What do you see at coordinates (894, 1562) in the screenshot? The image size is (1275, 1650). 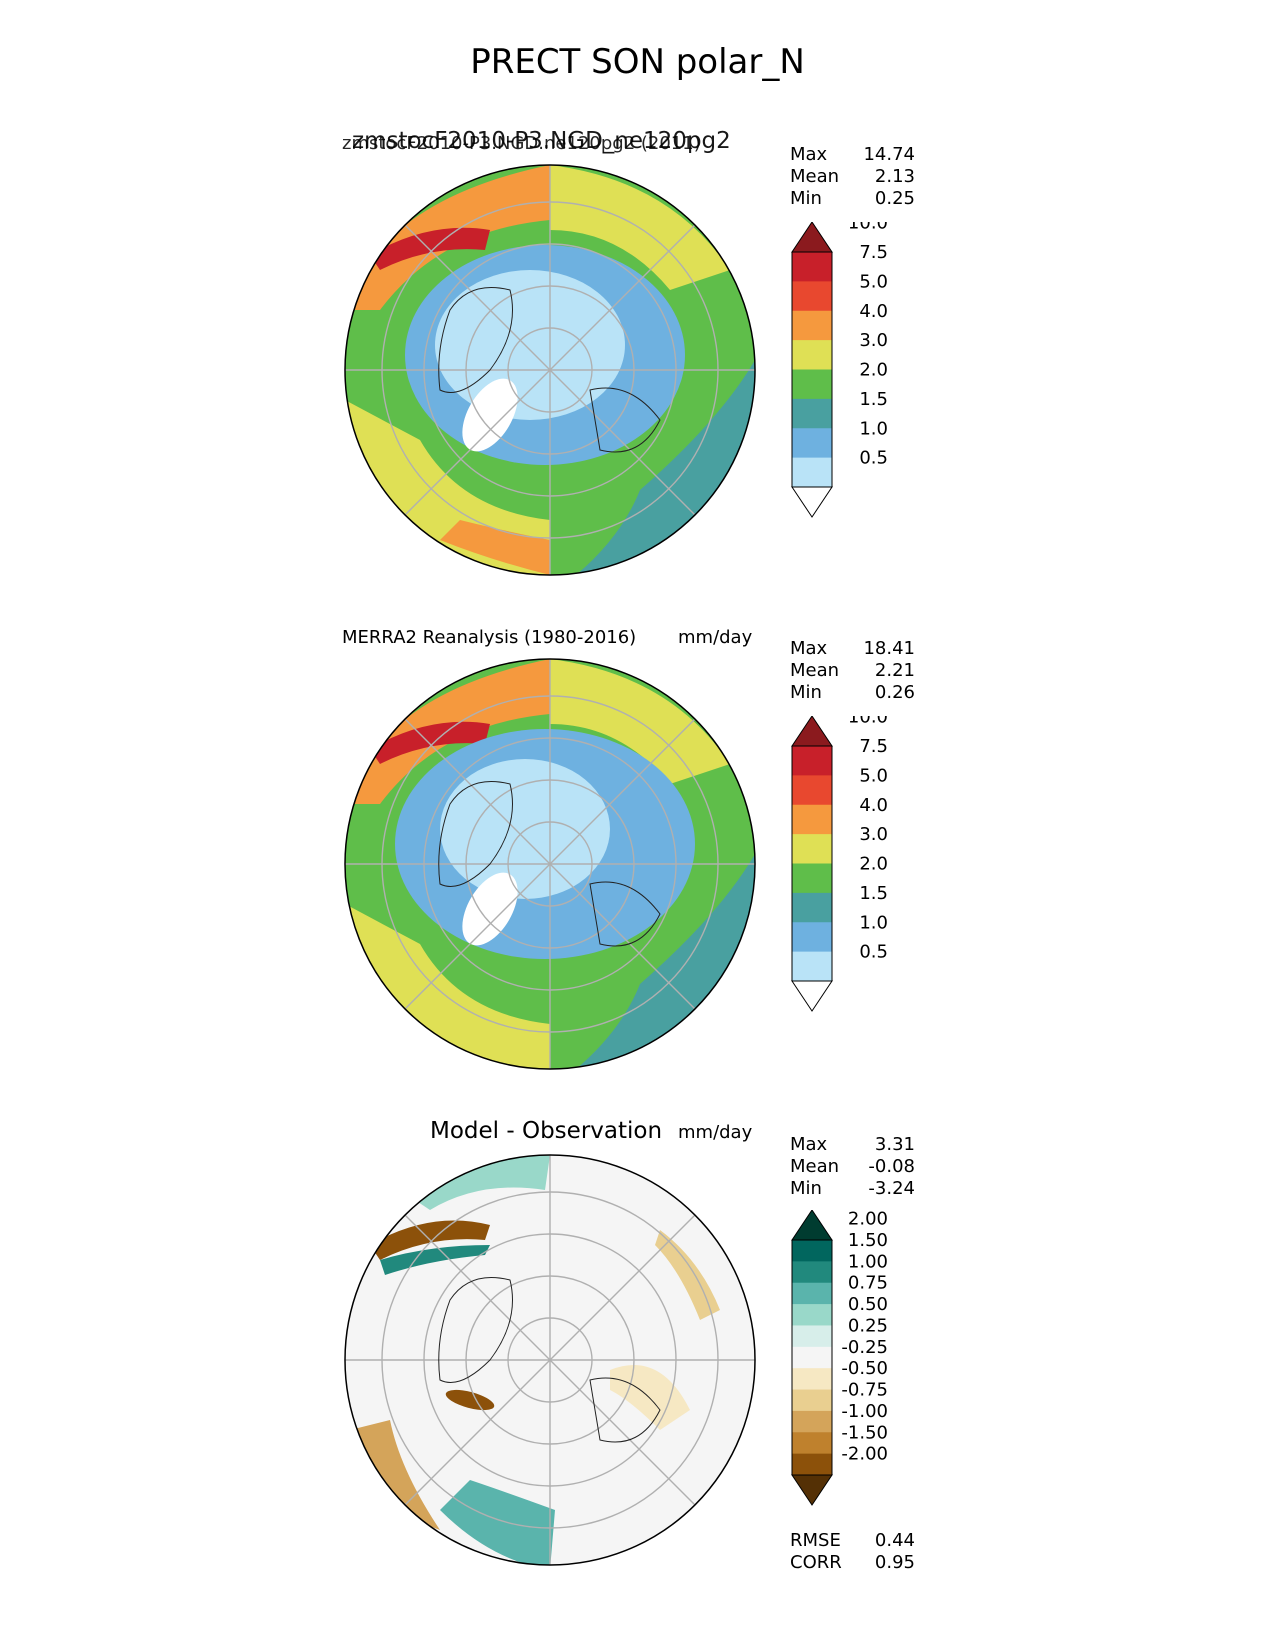 I see `panel3-corr-value: 0.95` at bounding box center [894, 1562].